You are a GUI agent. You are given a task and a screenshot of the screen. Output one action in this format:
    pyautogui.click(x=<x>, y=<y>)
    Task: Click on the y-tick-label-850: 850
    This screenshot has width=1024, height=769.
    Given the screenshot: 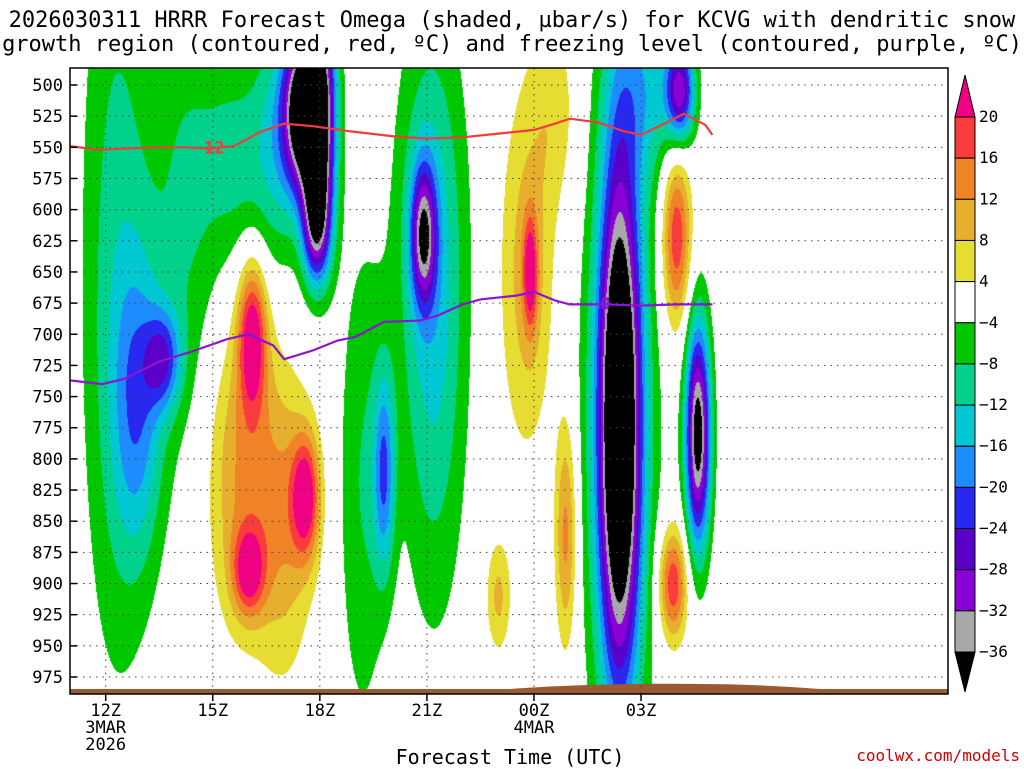 What is the action you would take?
    pyautogui.click(x=47, y=522)
    